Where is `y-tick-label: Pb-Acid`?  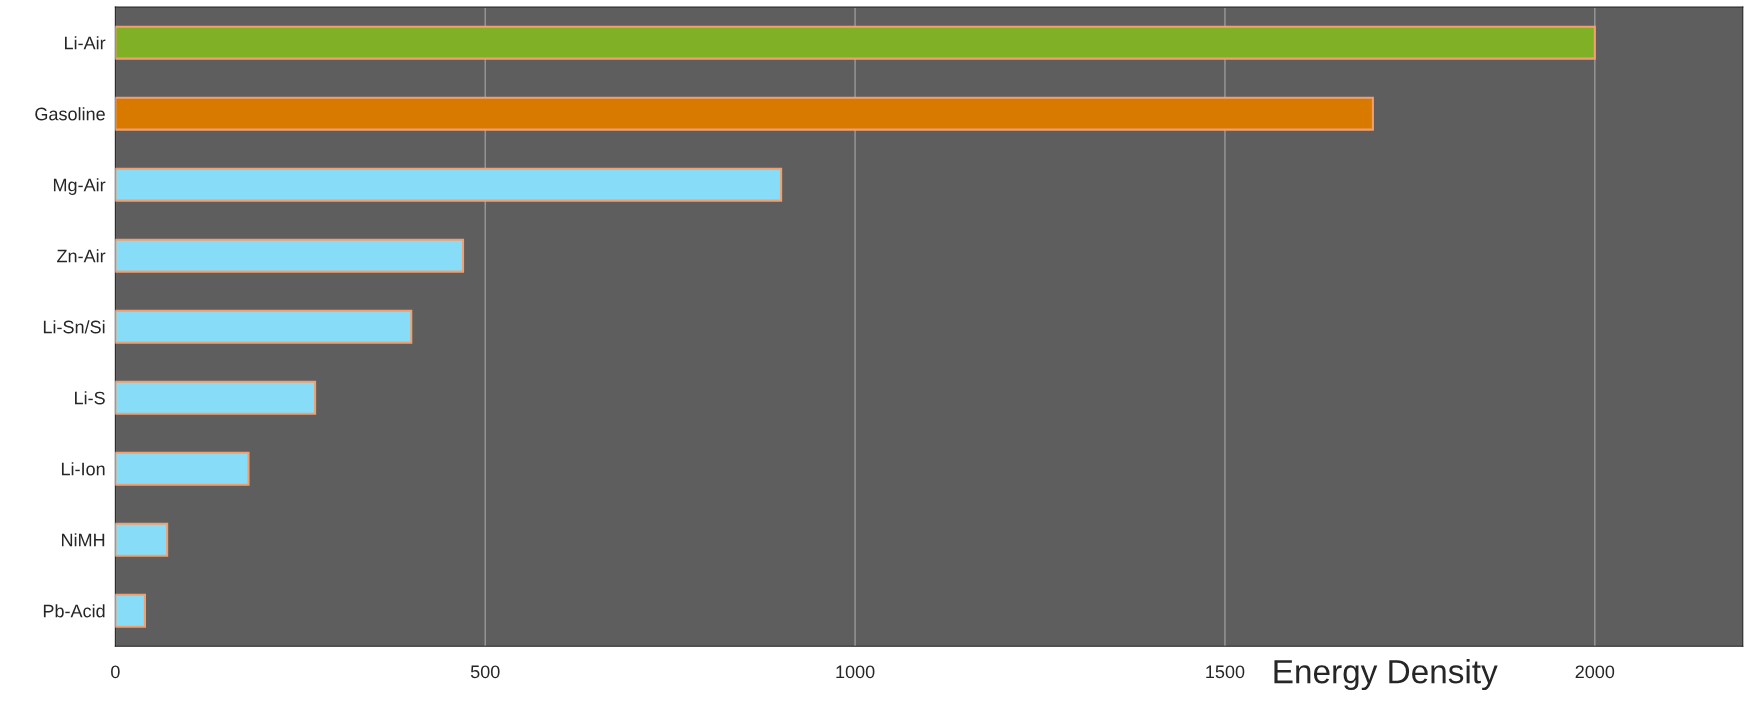 y-tick-label: Pb-Acid is located at coordinates (74, 611).